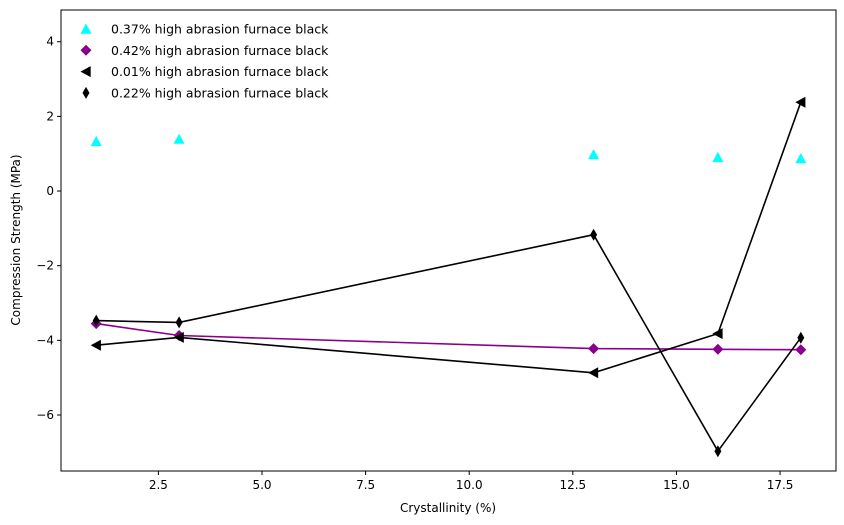 The image size is (844, 525). What do you see at coordinates (50, 116) in the screenshot?
I see `y-tick-label: 2` at bounding box center [50, 116].